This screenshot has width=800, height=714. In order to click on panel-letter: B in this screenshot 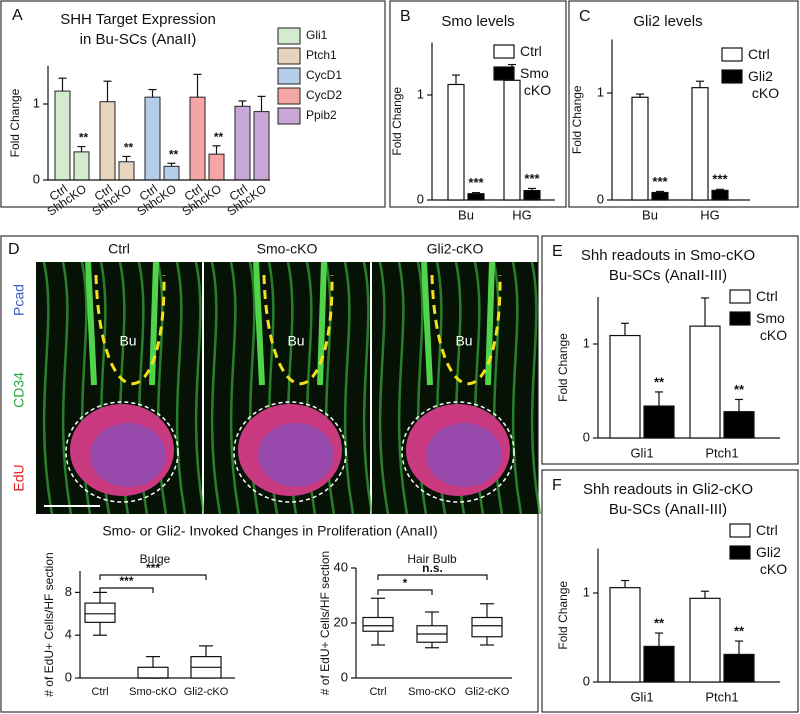, I will do `click(405, 16)`.